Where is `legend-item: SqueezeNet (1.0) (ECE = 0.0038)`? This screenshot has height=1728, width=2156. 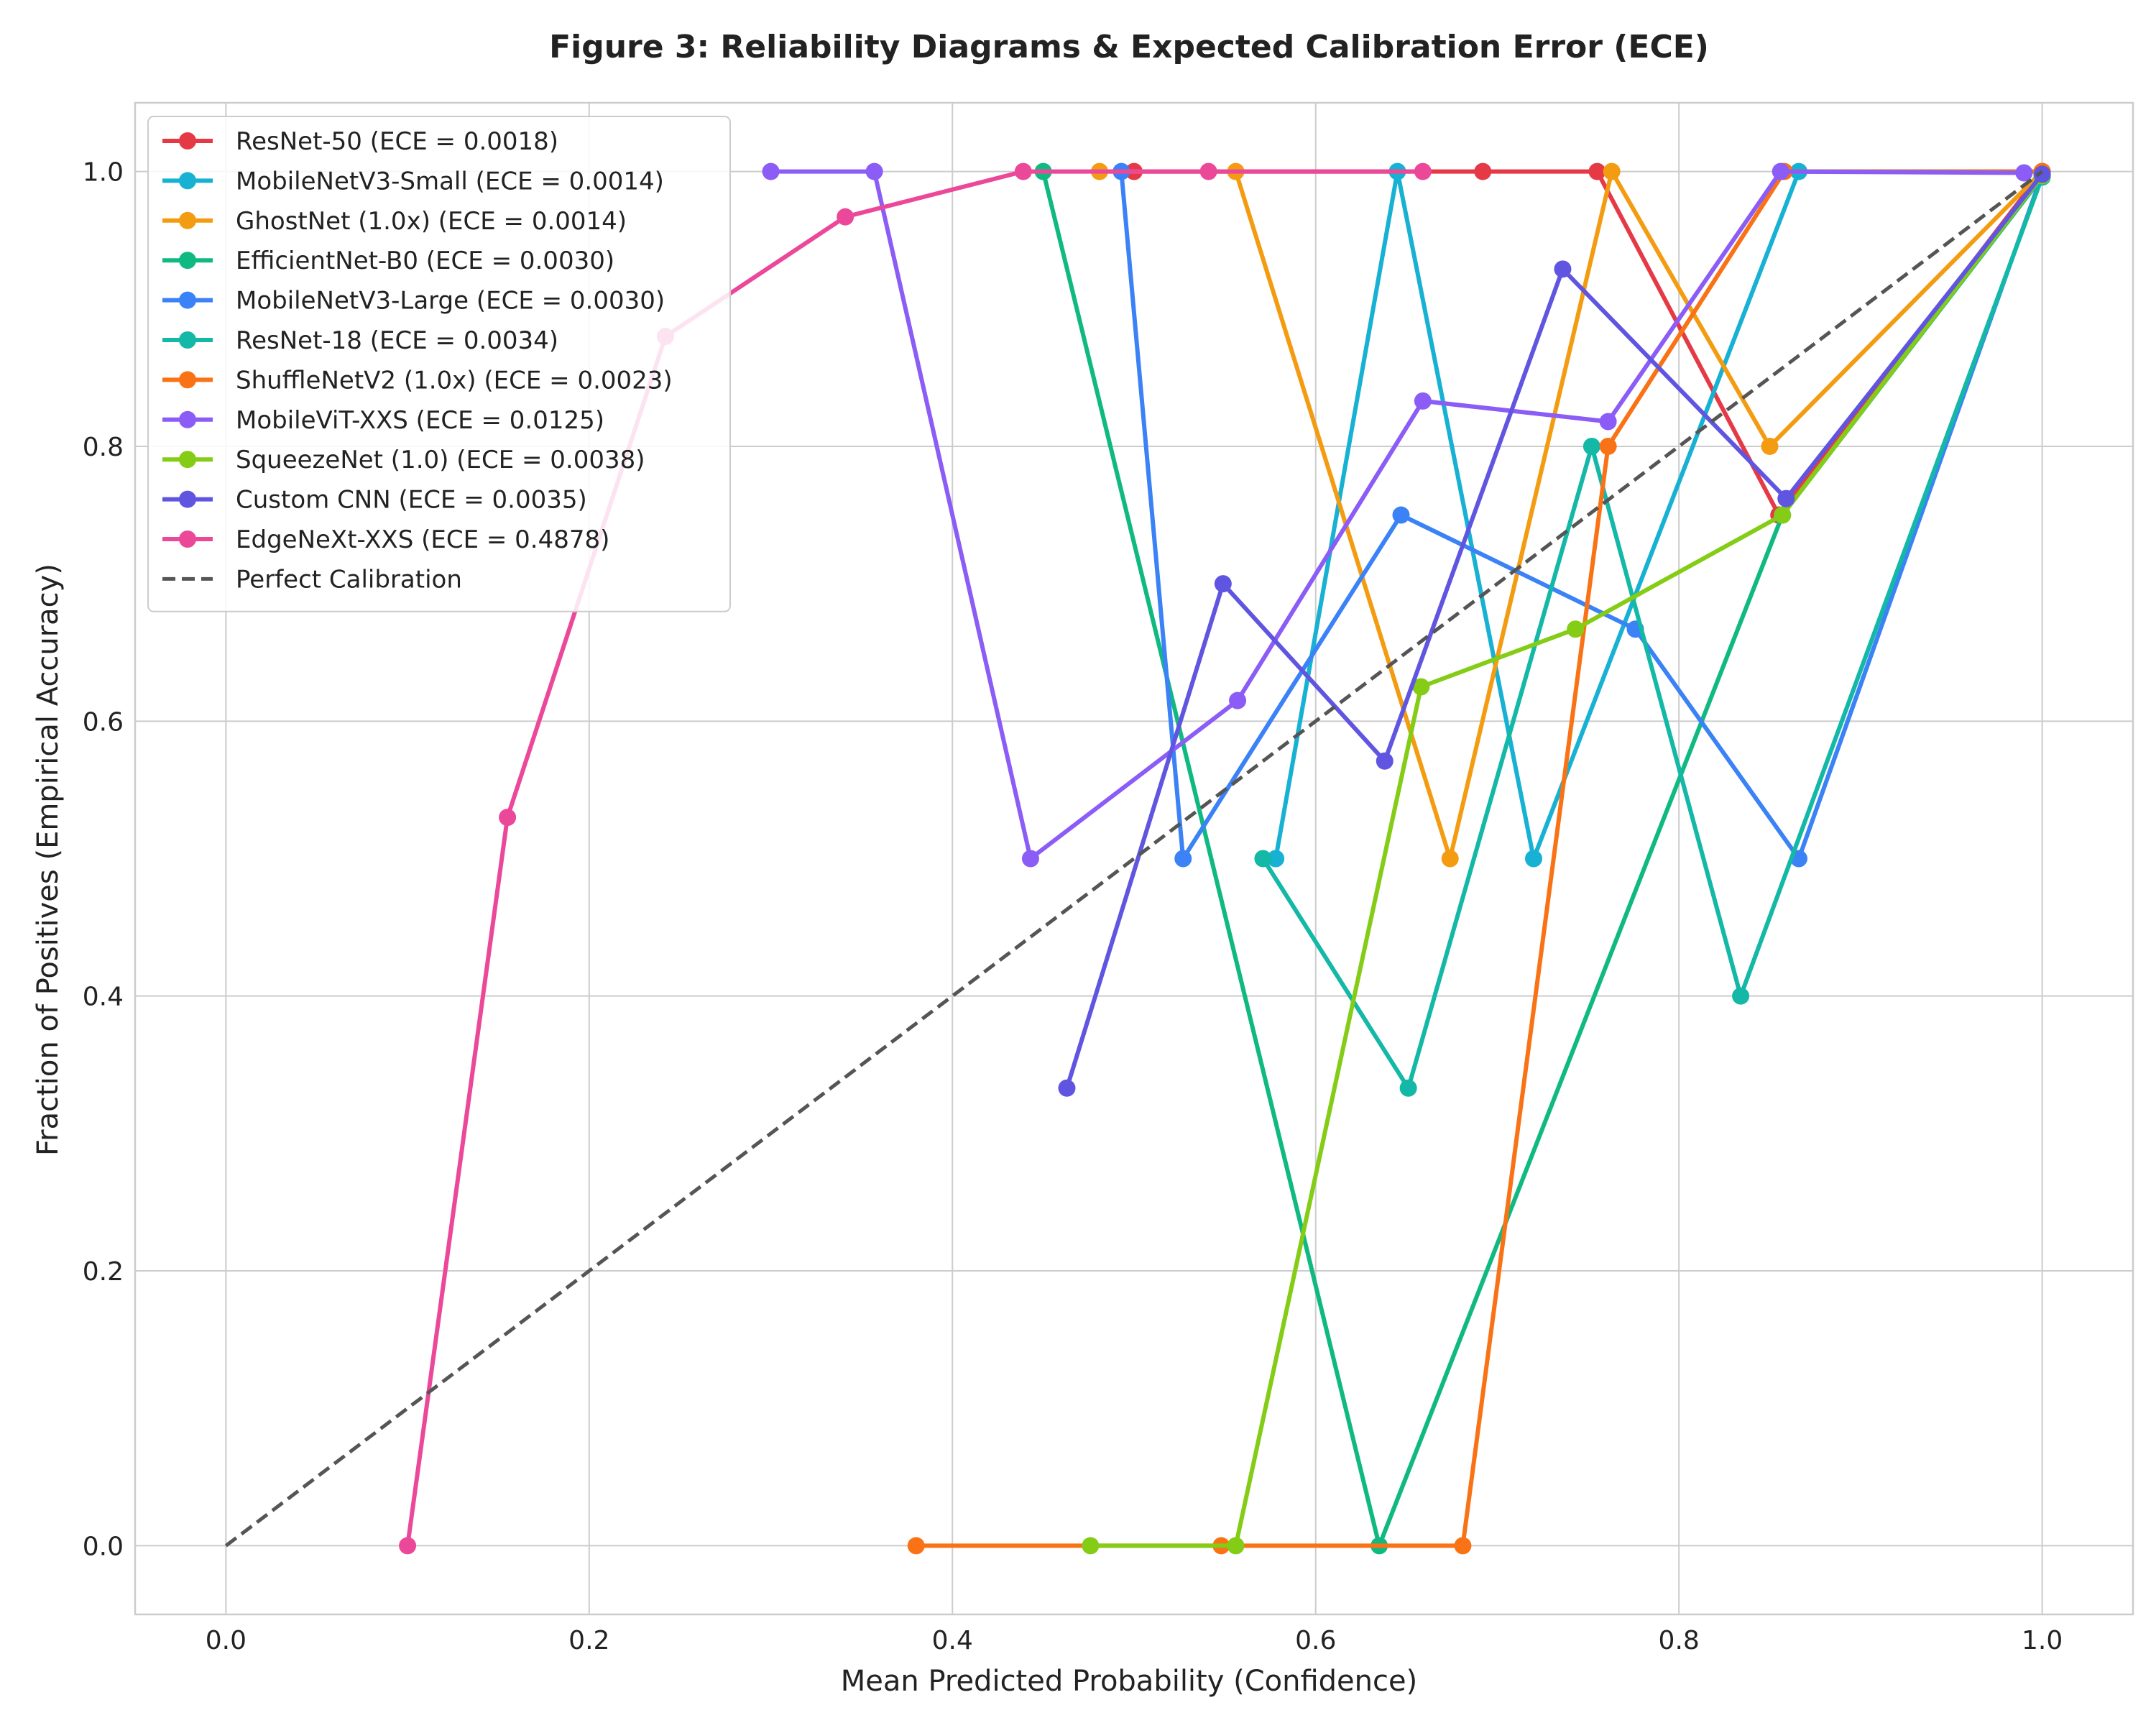
legend-item: SqueezeNet (1.0) (ECE = 0.0038) is located at coordinates (404, 460).